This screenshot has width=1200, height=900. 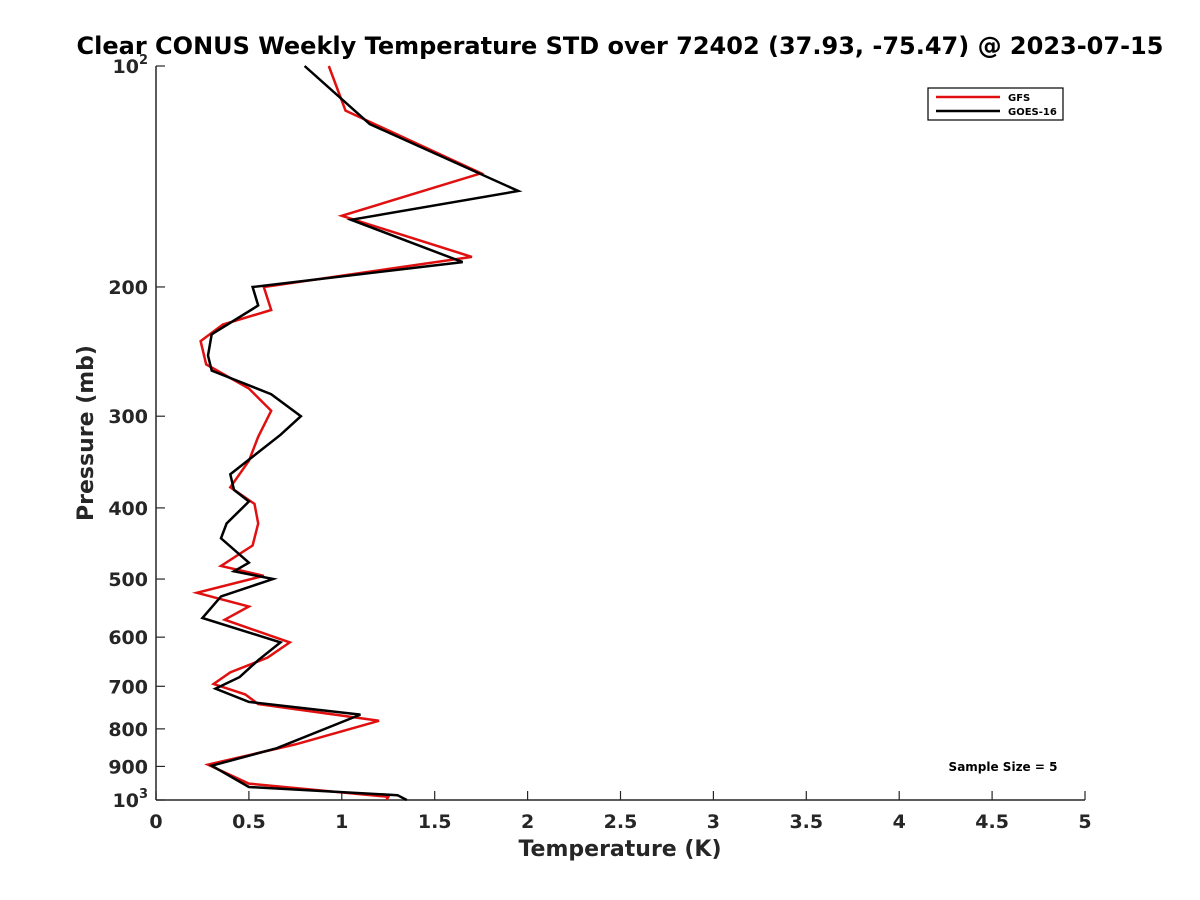 I want to click on y-tick-base: 200, so click(x=128, y=288).